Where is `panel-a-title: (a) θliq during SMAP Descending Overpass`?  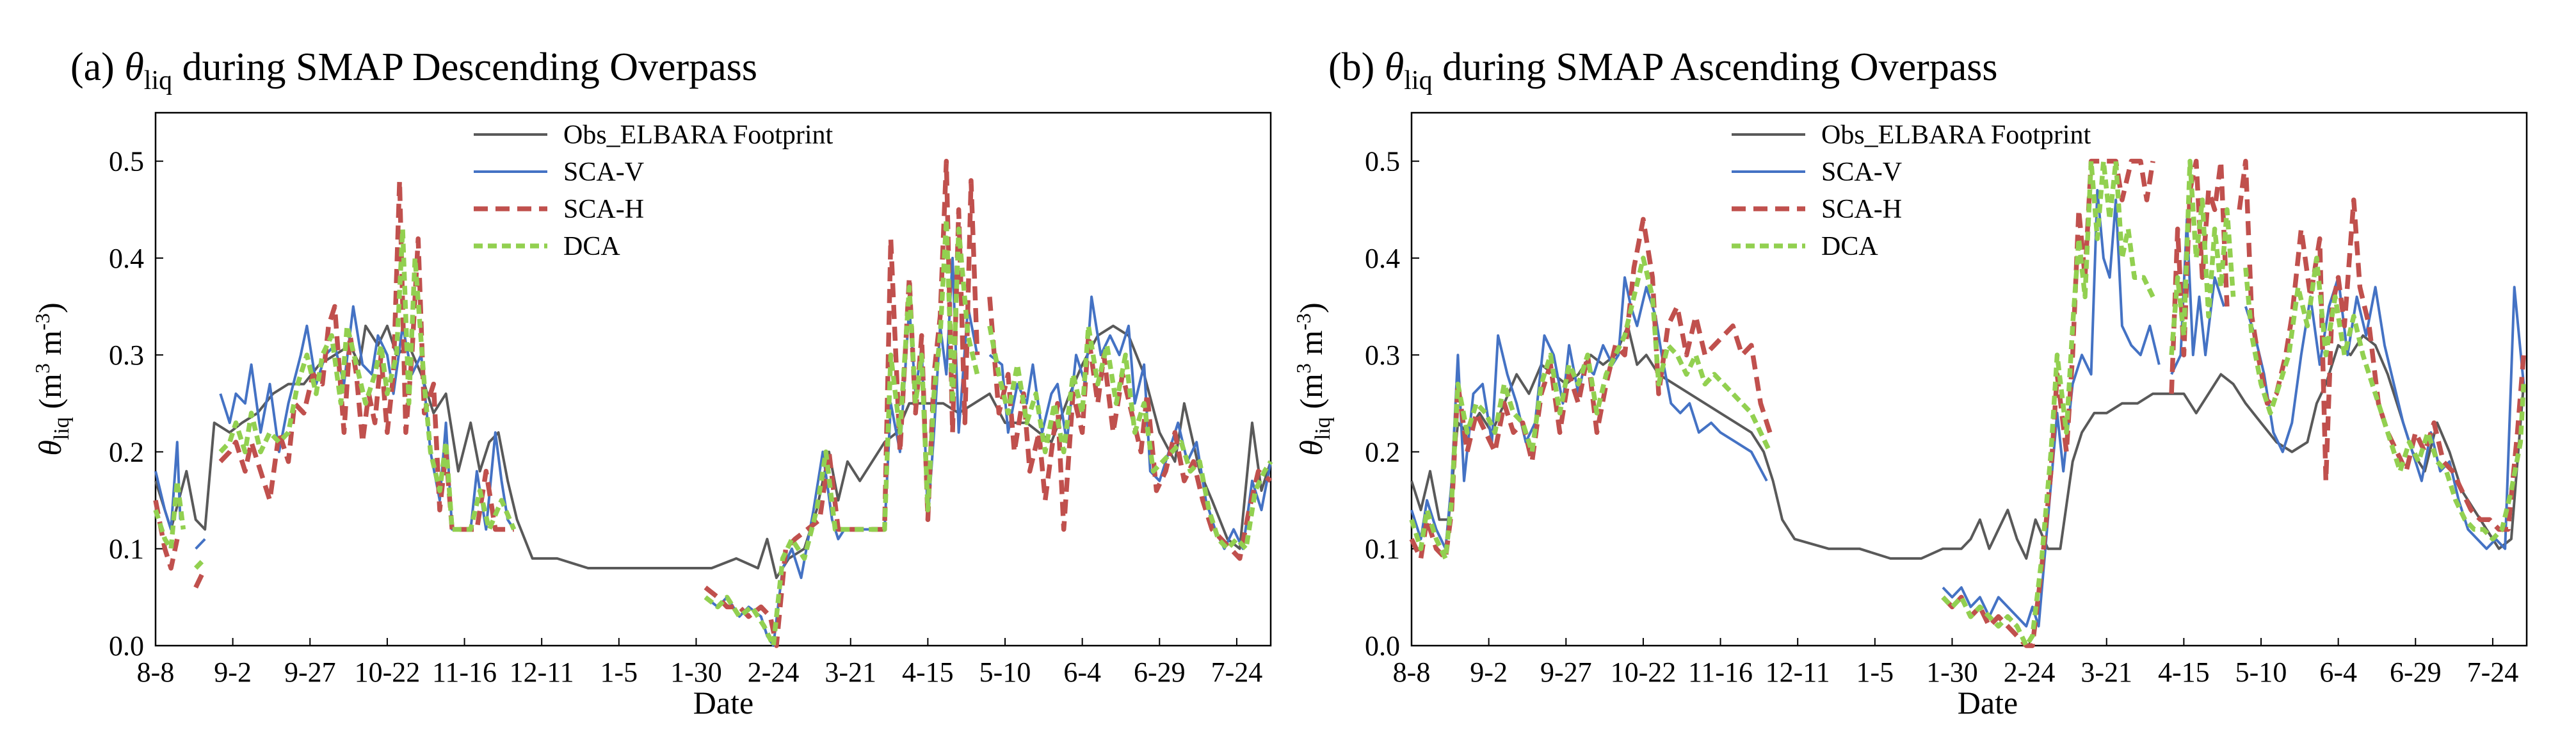
panel-a-title: (a) θliq during SMAP Descending Overpass is located at coordinates (413, 70).